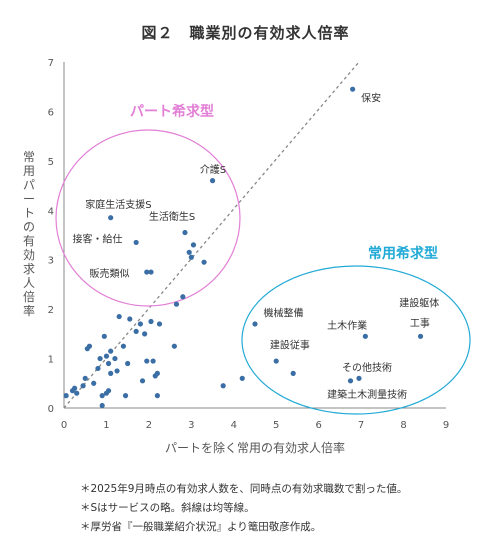  What do you see at coordinates (213, 169) in the screenshot?
I see `point-label: 介護S` at bounding box center [213, 169].